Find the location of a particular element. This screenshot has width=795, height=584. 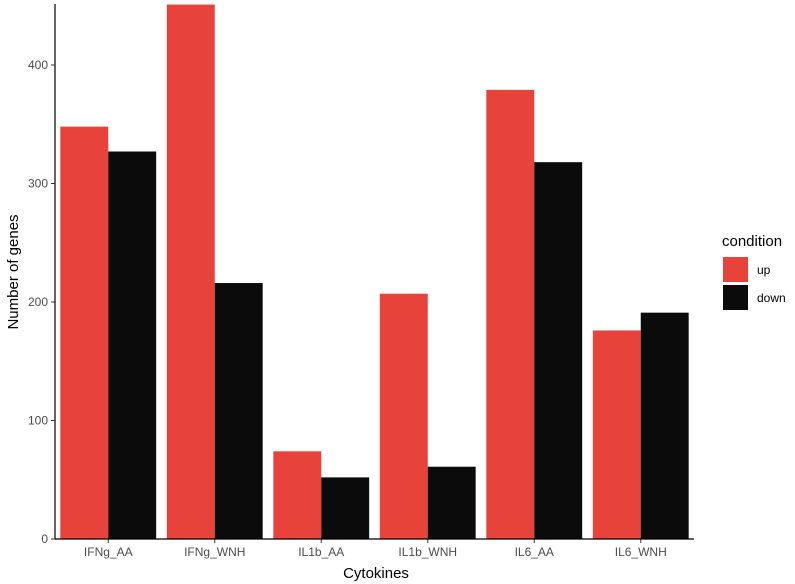

legend-label-down: down is located at coordinates (771, 298).